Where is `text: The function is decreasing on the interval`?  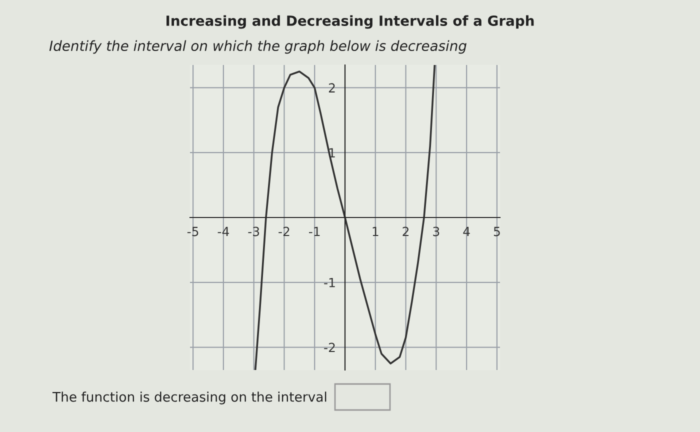 text: The function is decreasing on the interval is located at coordinates (189, 398).